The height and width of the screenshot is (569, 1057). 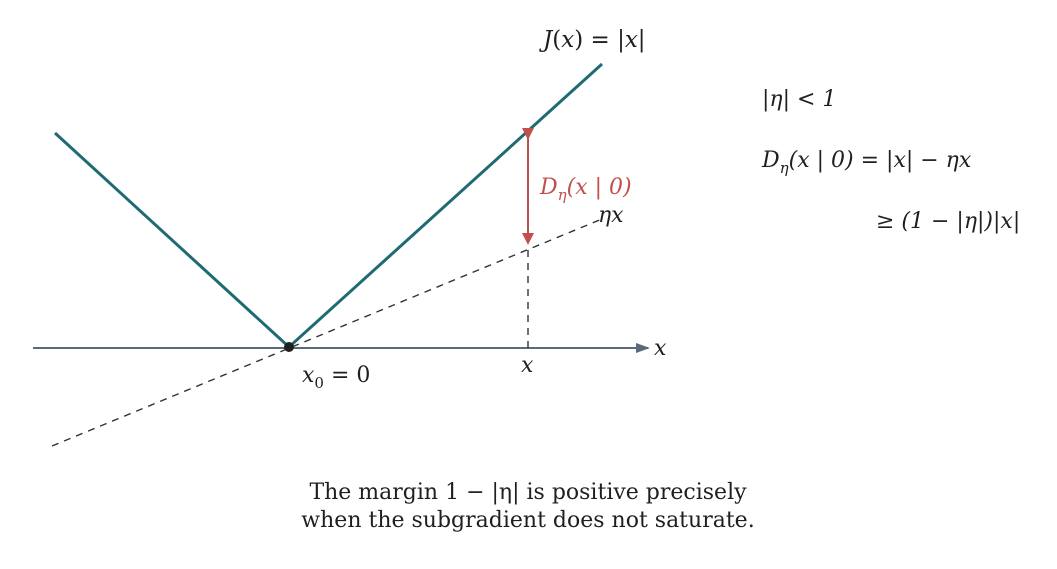 What do you see at coordinates (562, 195) in the screenshot?
I see `gap-label-sub: η` at bounding box center [562, 195].